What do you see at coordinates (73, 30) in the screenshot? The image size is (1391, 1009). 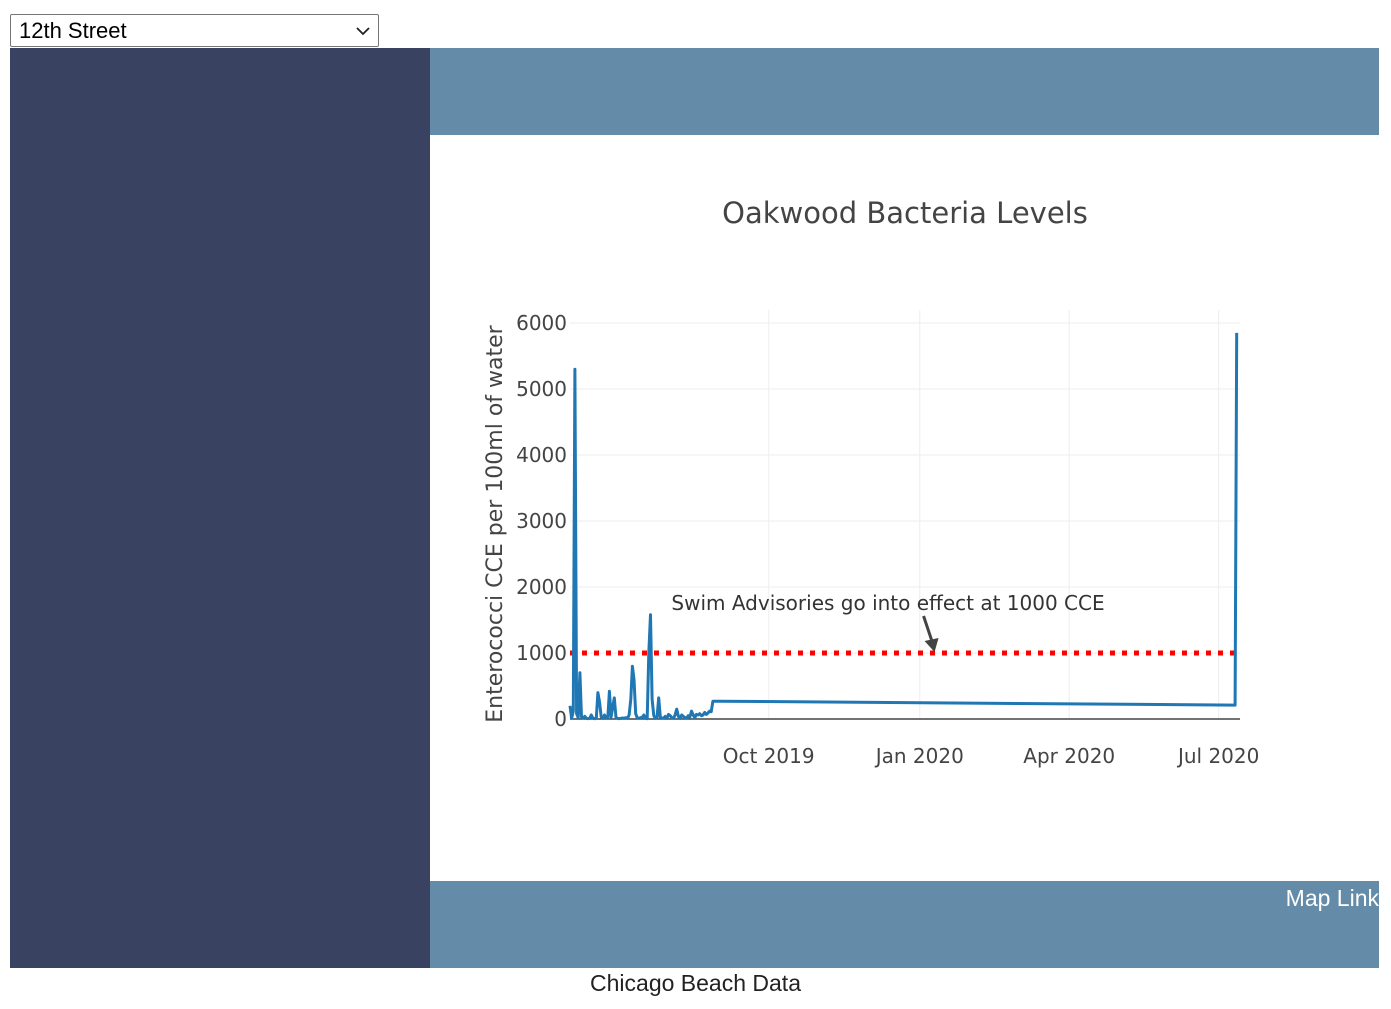 I see `beach-selector-value: 12th Street` at bounding box center [73, 30].